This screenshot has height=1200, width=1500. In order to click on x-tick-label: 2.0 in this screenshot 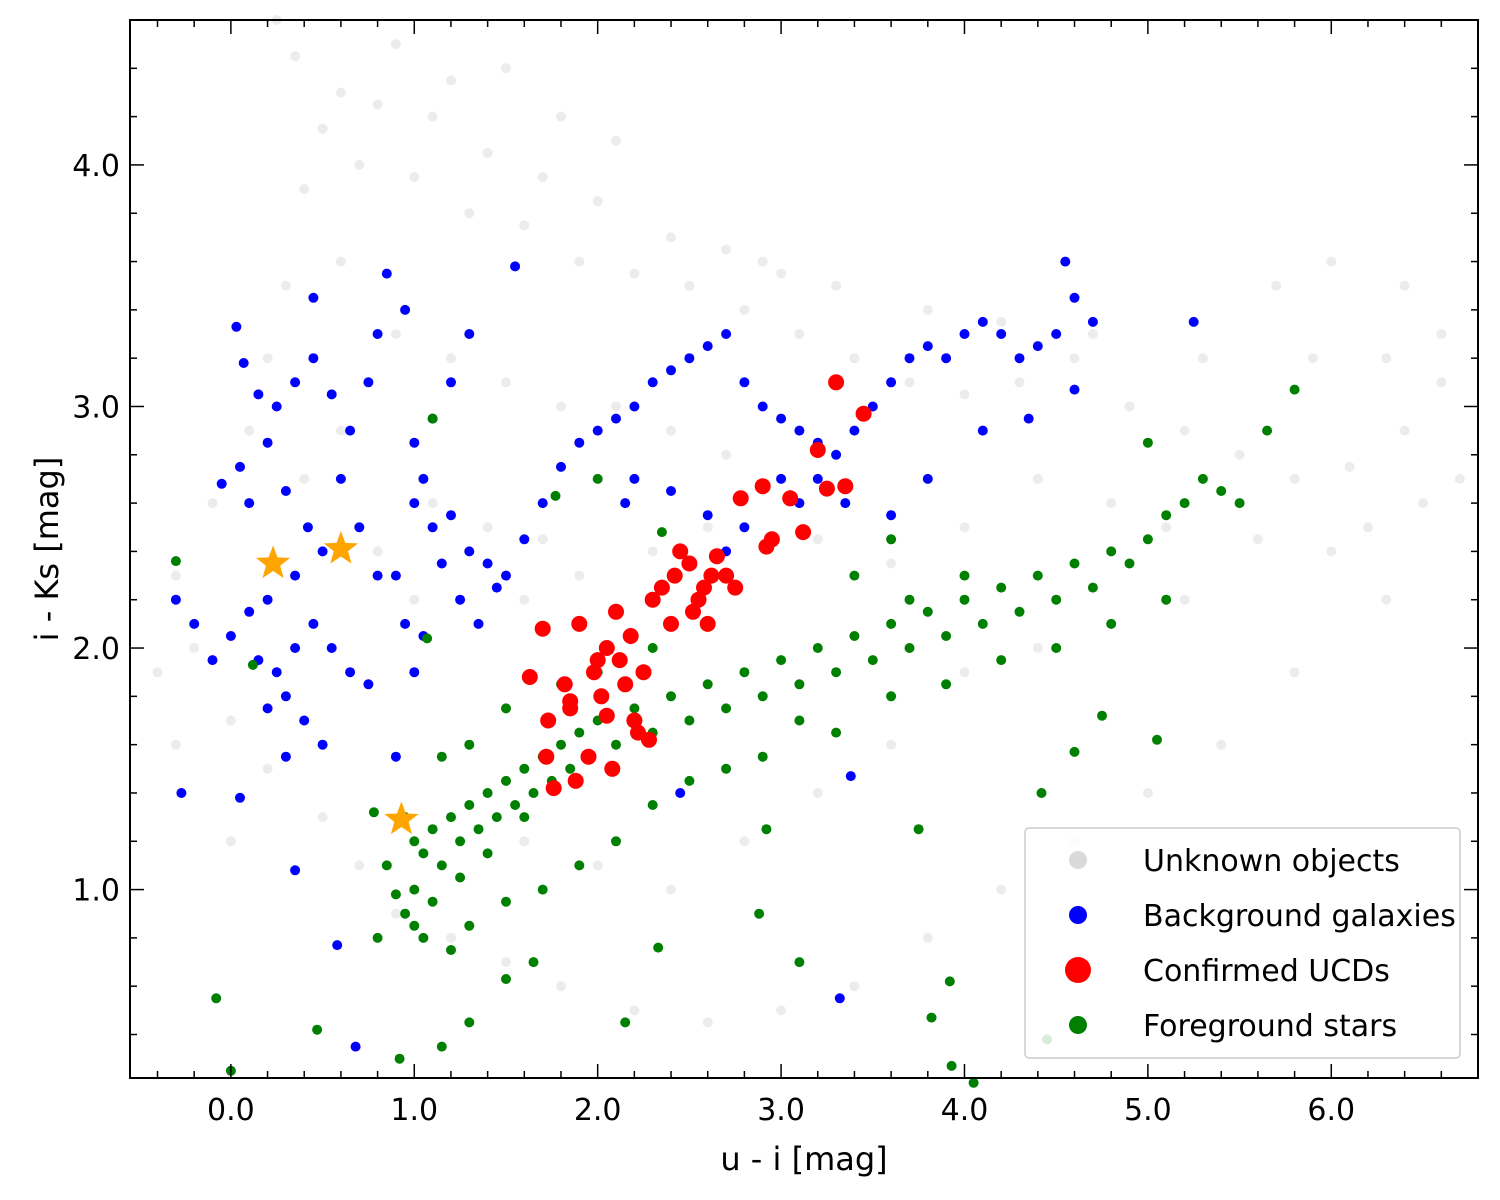, I will do `click(598, 1110)`.